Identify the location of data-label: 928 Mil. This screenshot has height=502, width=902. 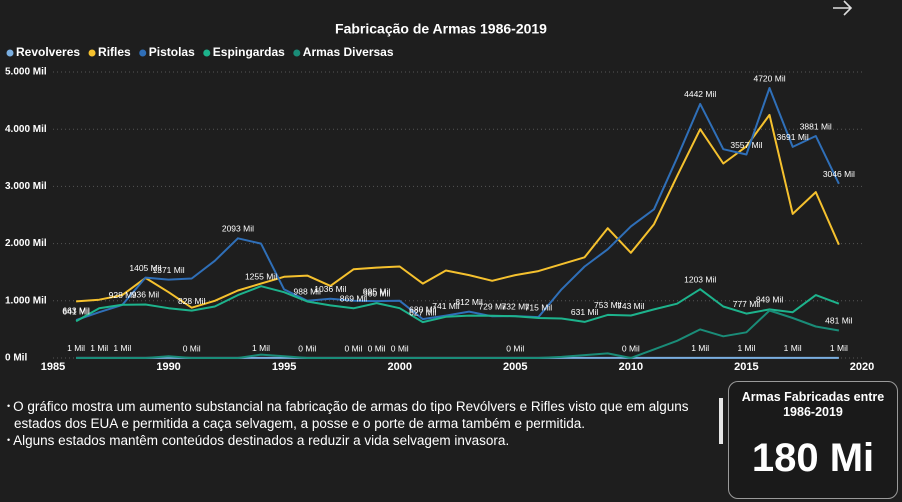
(123, 295).